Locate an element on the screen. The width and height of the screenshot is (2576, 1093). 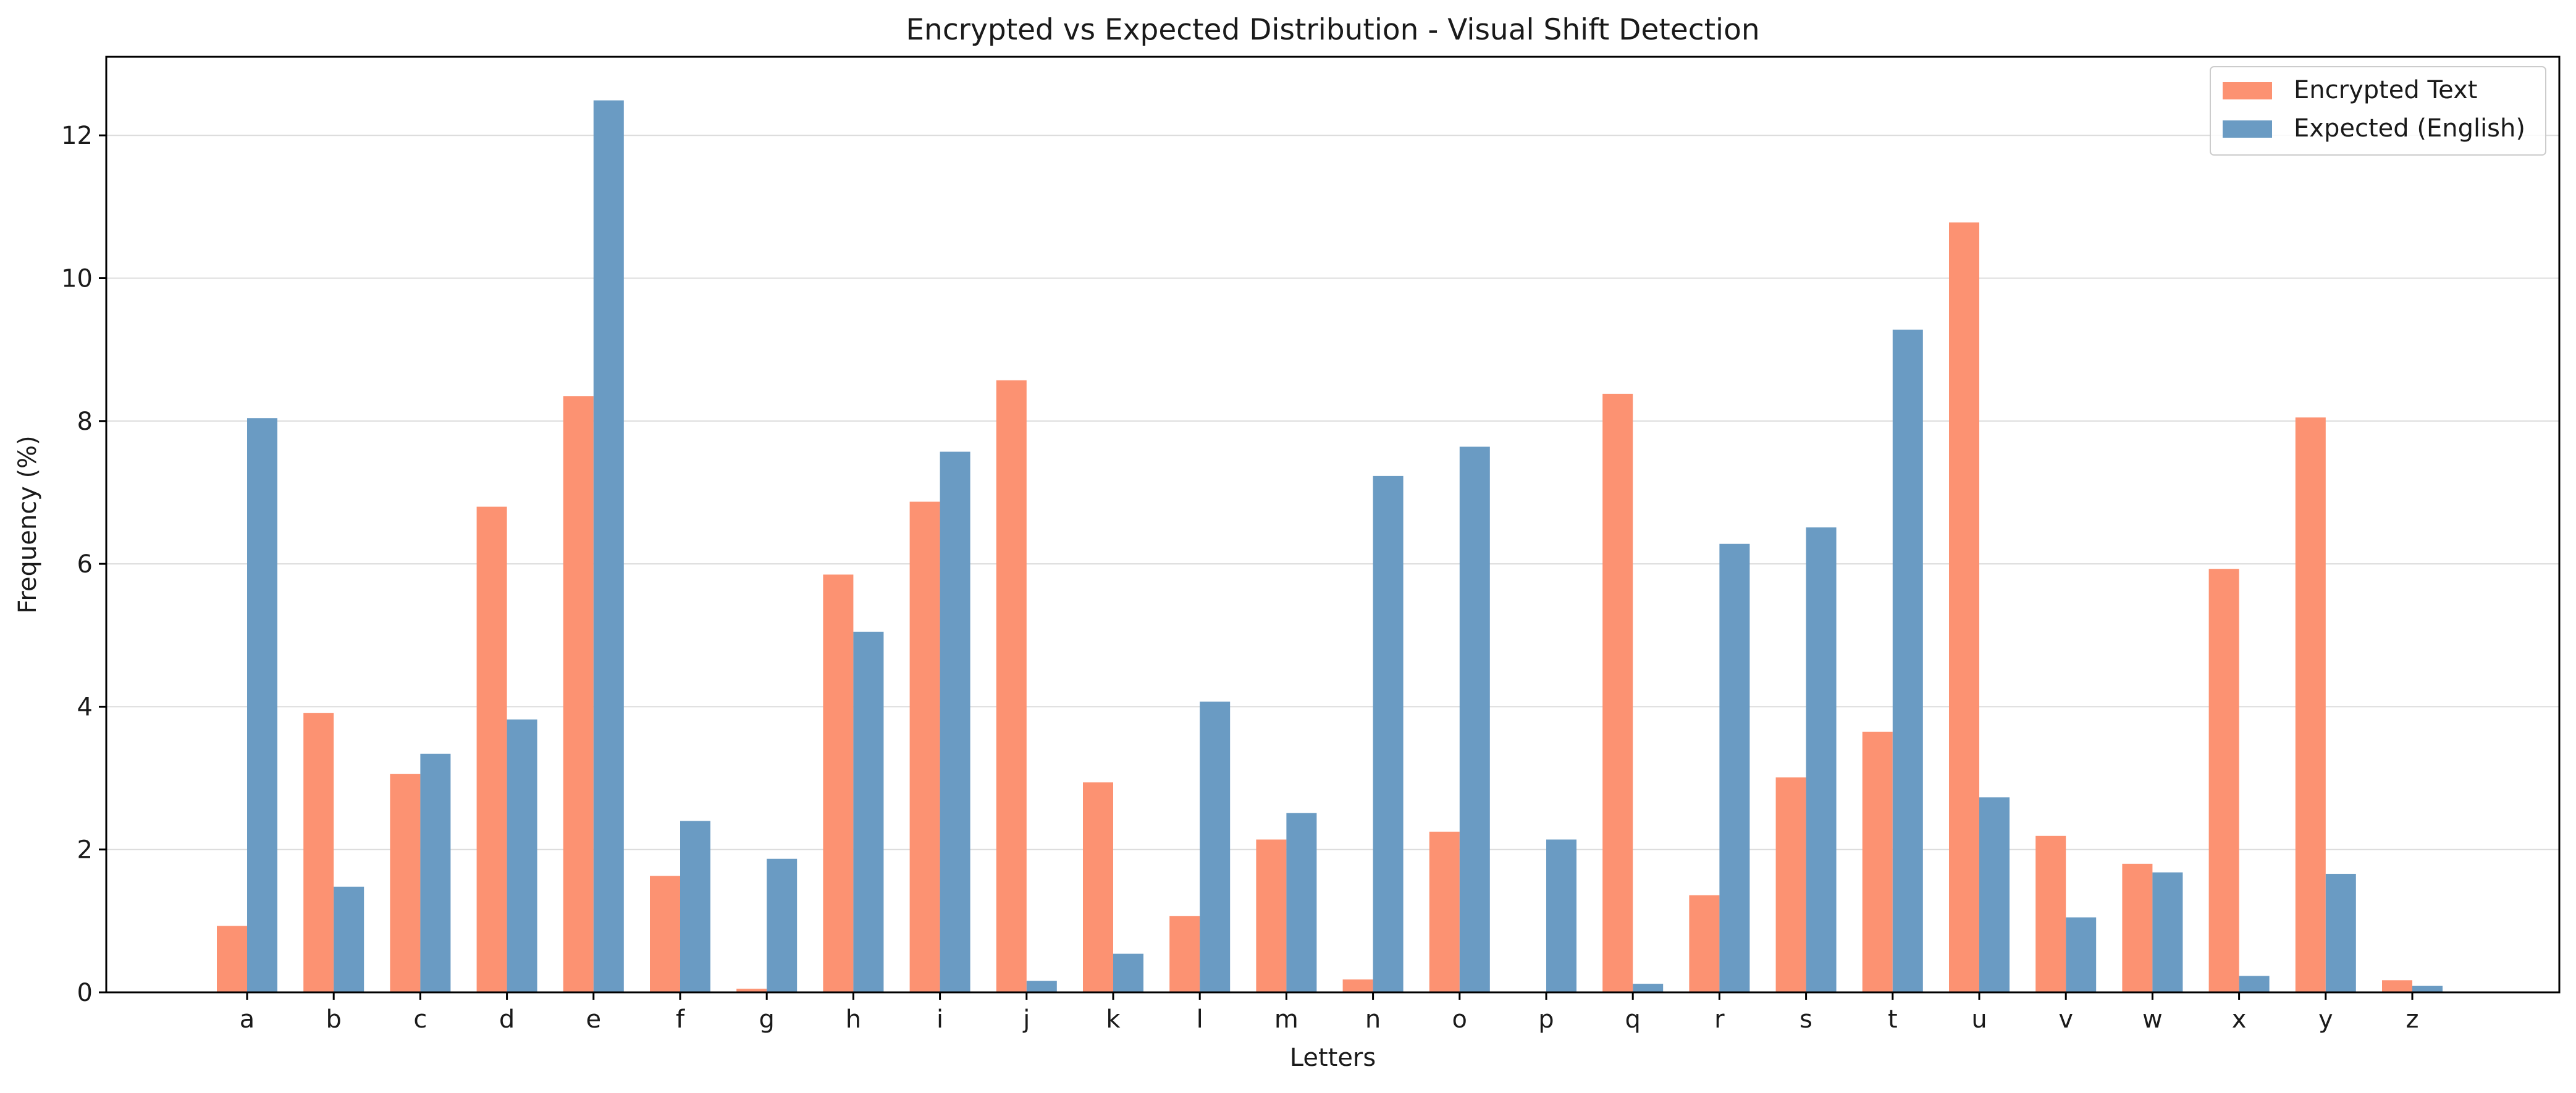
bar-expected-g is located at coordinates (782, 925).